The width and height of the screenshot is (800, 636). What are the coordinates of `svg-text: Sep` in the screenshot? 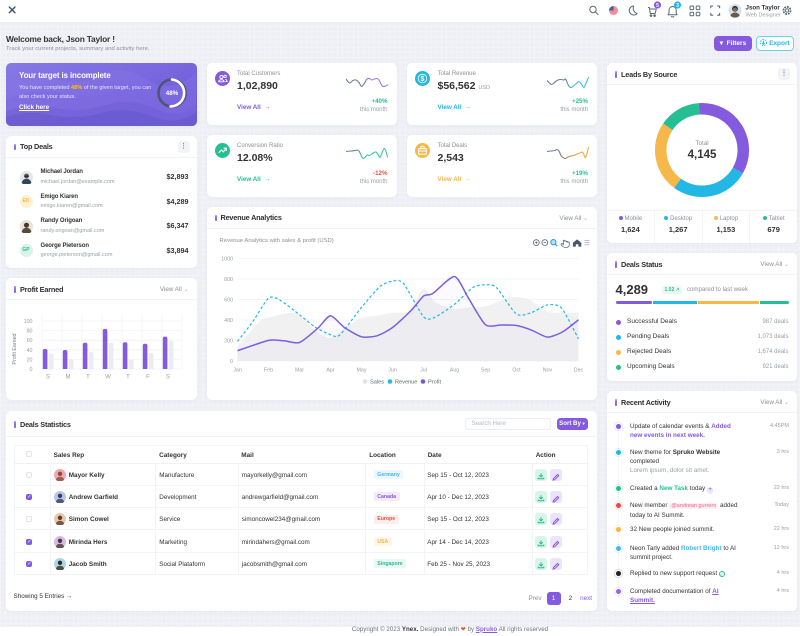 It's located at (484, 370).